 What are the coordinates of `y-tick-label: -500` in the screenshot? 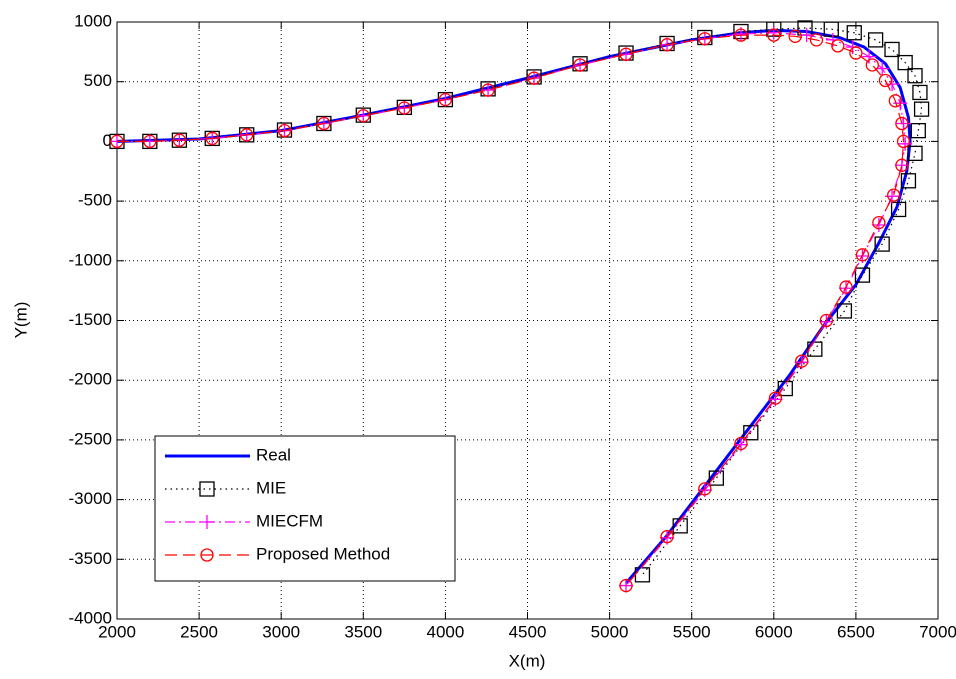 It's located at (95, 200).